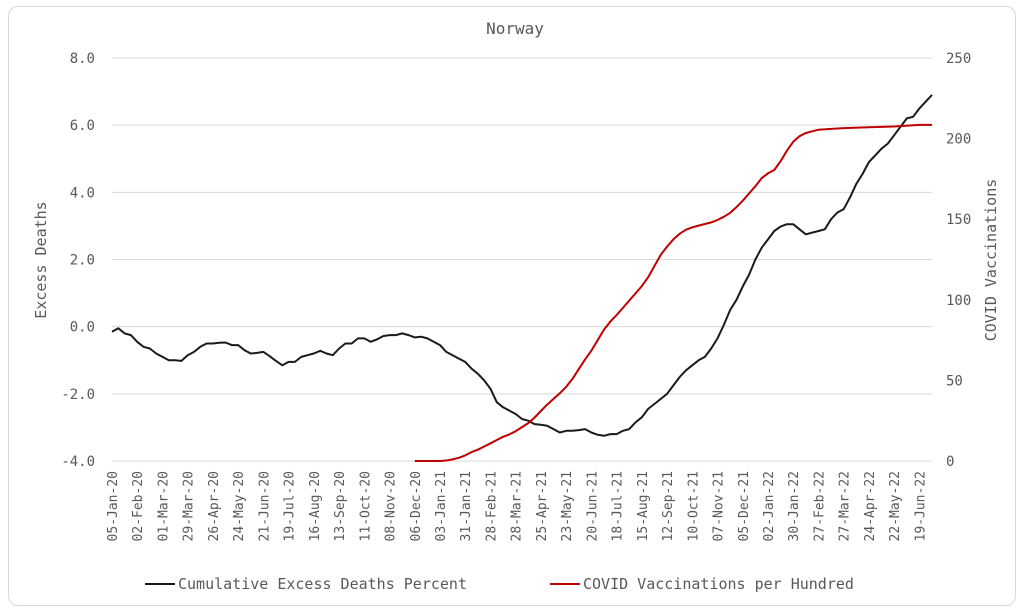 This screenshot has width=1024, height=613. Describe the element at coordinates (693, 506) in the screenshot. I see `x-tick-label: 10-Oct-21` at that location.